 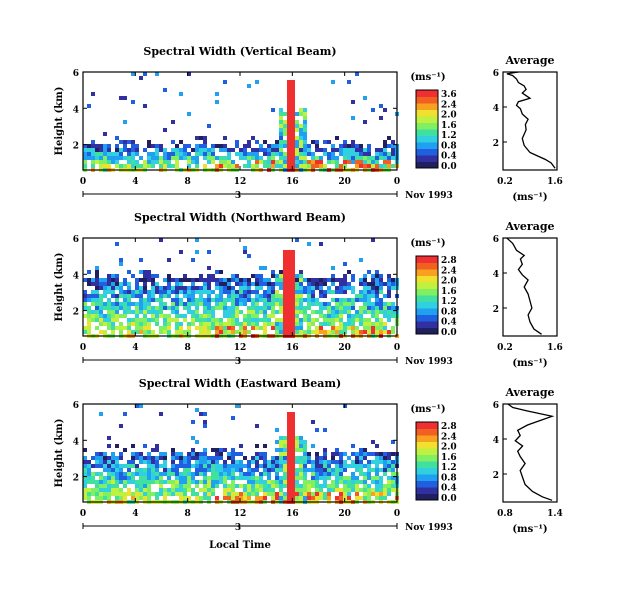 What do you see at coordinates (240, 383) in the screenshot?
I see `panel-title: Spectral Width (Eastward Beam)` at bounding box center [240, 383].